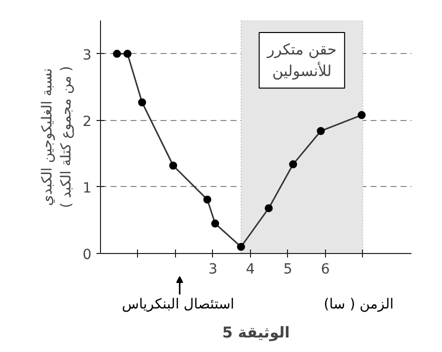 The image size is (442, 352). What do you see at coordinates (57, 137) in the screenshot?
I see `y-axis-title: نسبة الغليكوجين الكبدي ( من مجموع كتلة الكبد )` at bounding box center [57, 137].